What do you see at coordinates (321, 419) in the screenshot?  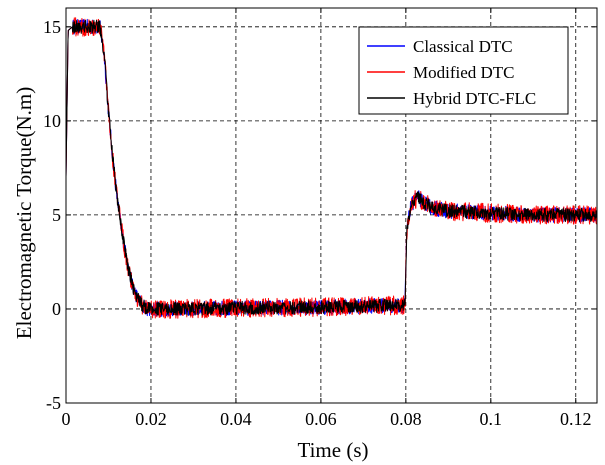 I see `x-tick-label: 0.06` at bounding box center [321, 419].